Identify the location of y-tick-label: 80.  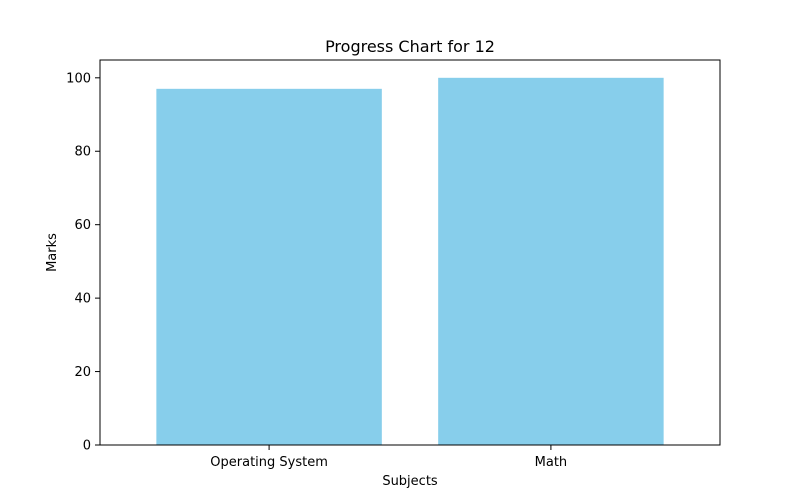
(82, 152).